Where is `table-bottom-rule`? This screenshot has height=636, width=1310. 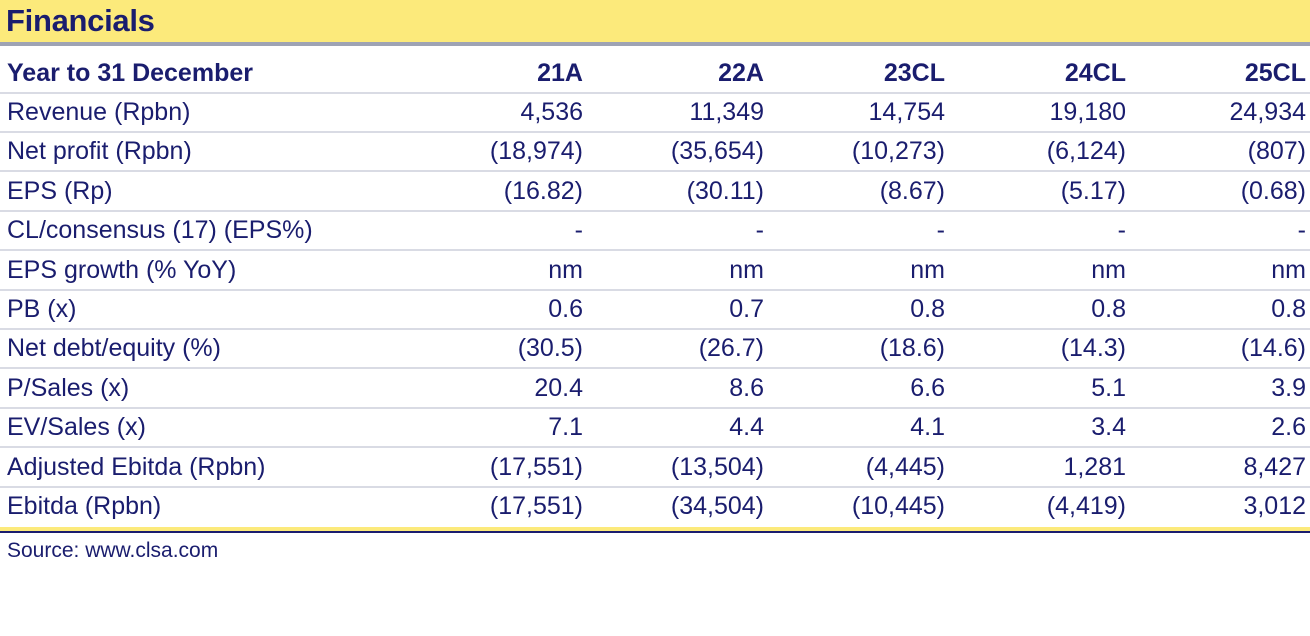 table-bottom-rule is located at coordinates (655, 530).